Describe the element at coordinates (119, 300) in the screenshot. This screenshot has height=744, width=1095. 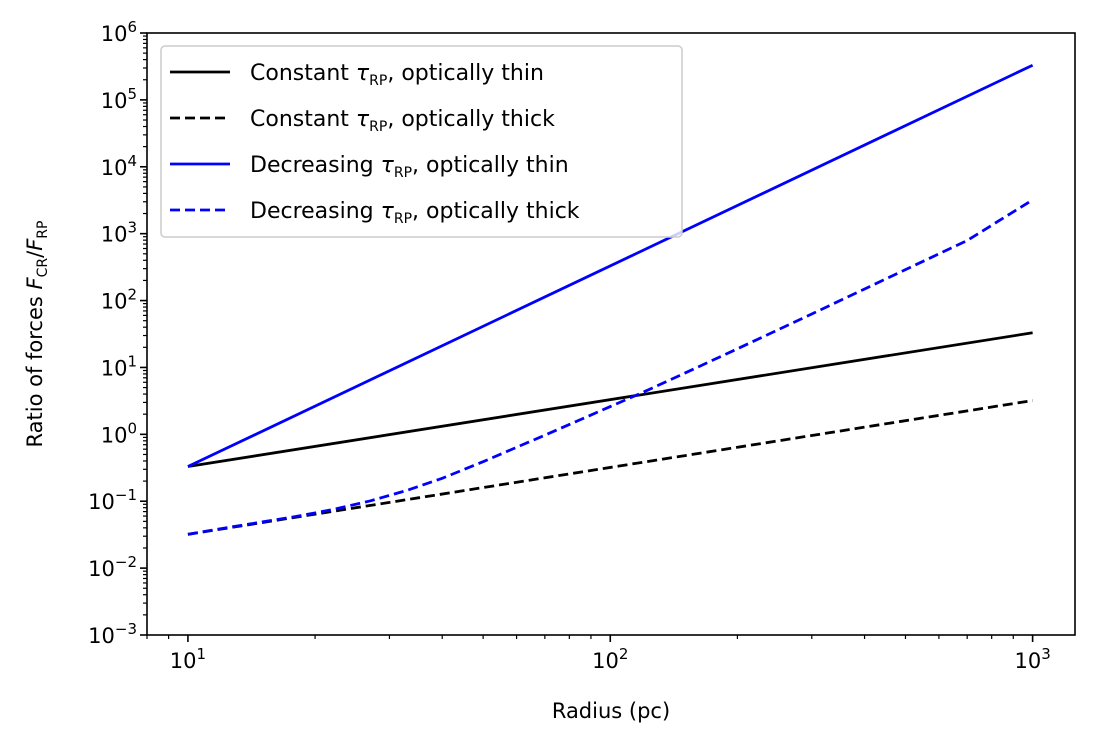
I see `y-tick-label: 10²` at that location.